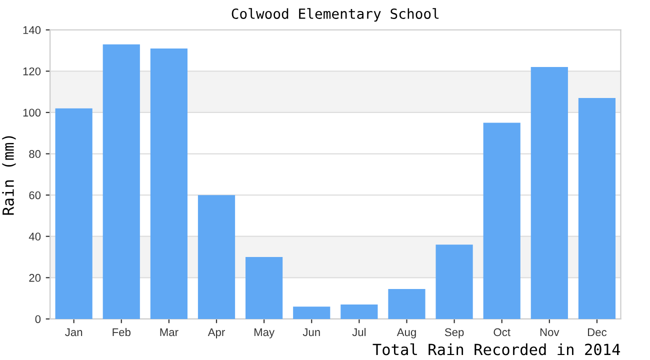 Image resolution: width=650 pixels, height=360 pixels. I want to click on chart-title: Colwood Elementary School, so click(335, 15).